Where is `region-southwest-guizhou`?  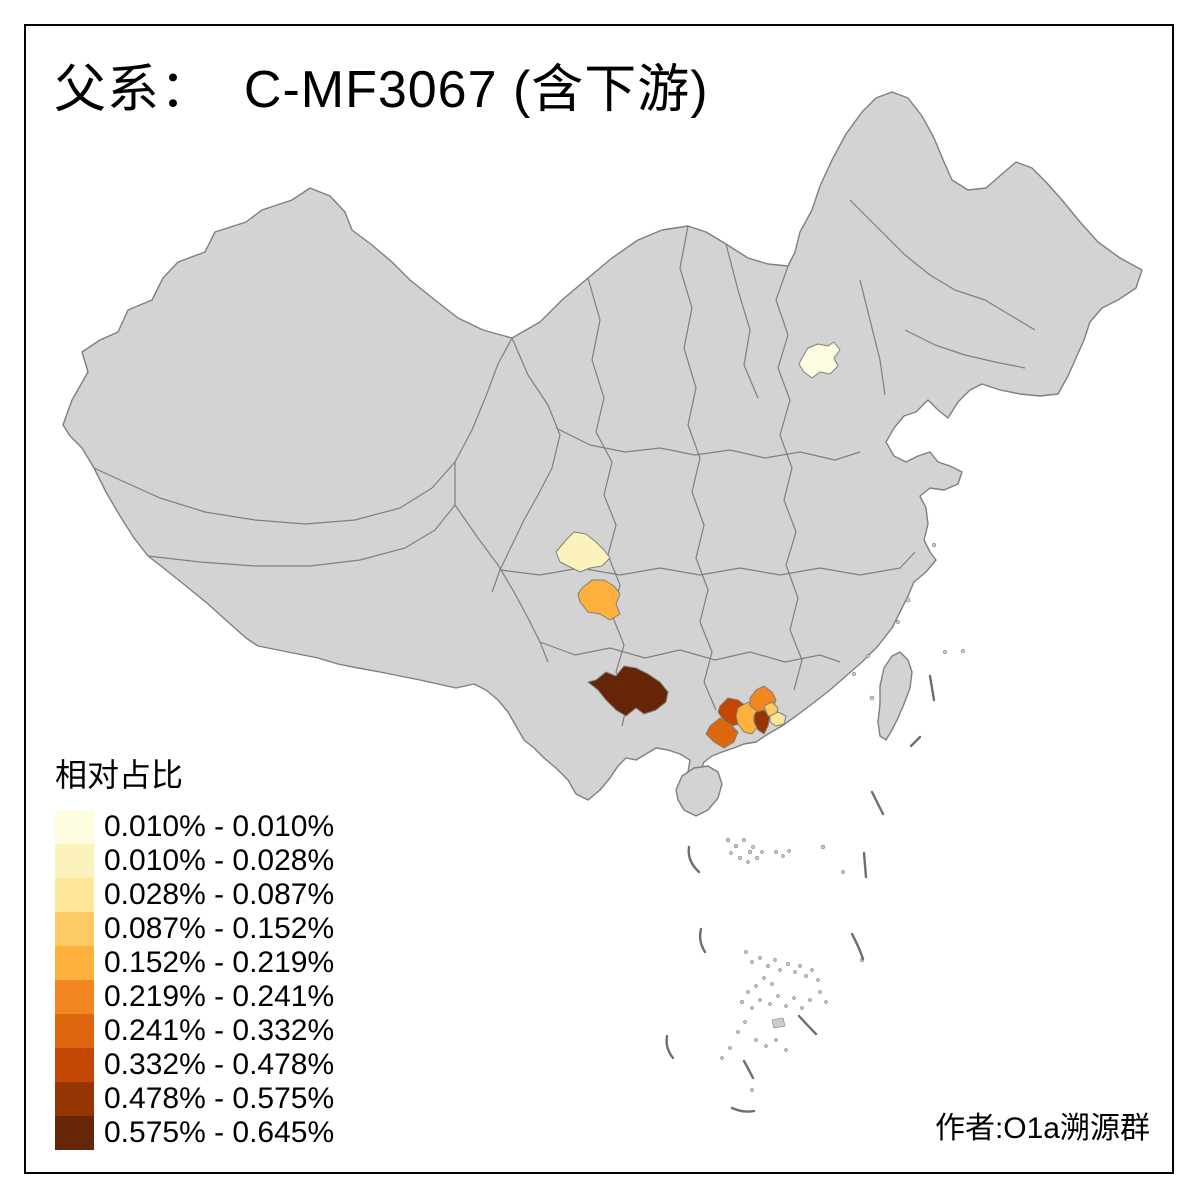 region-southwest-guizhou is located at coordinates (628, 691).